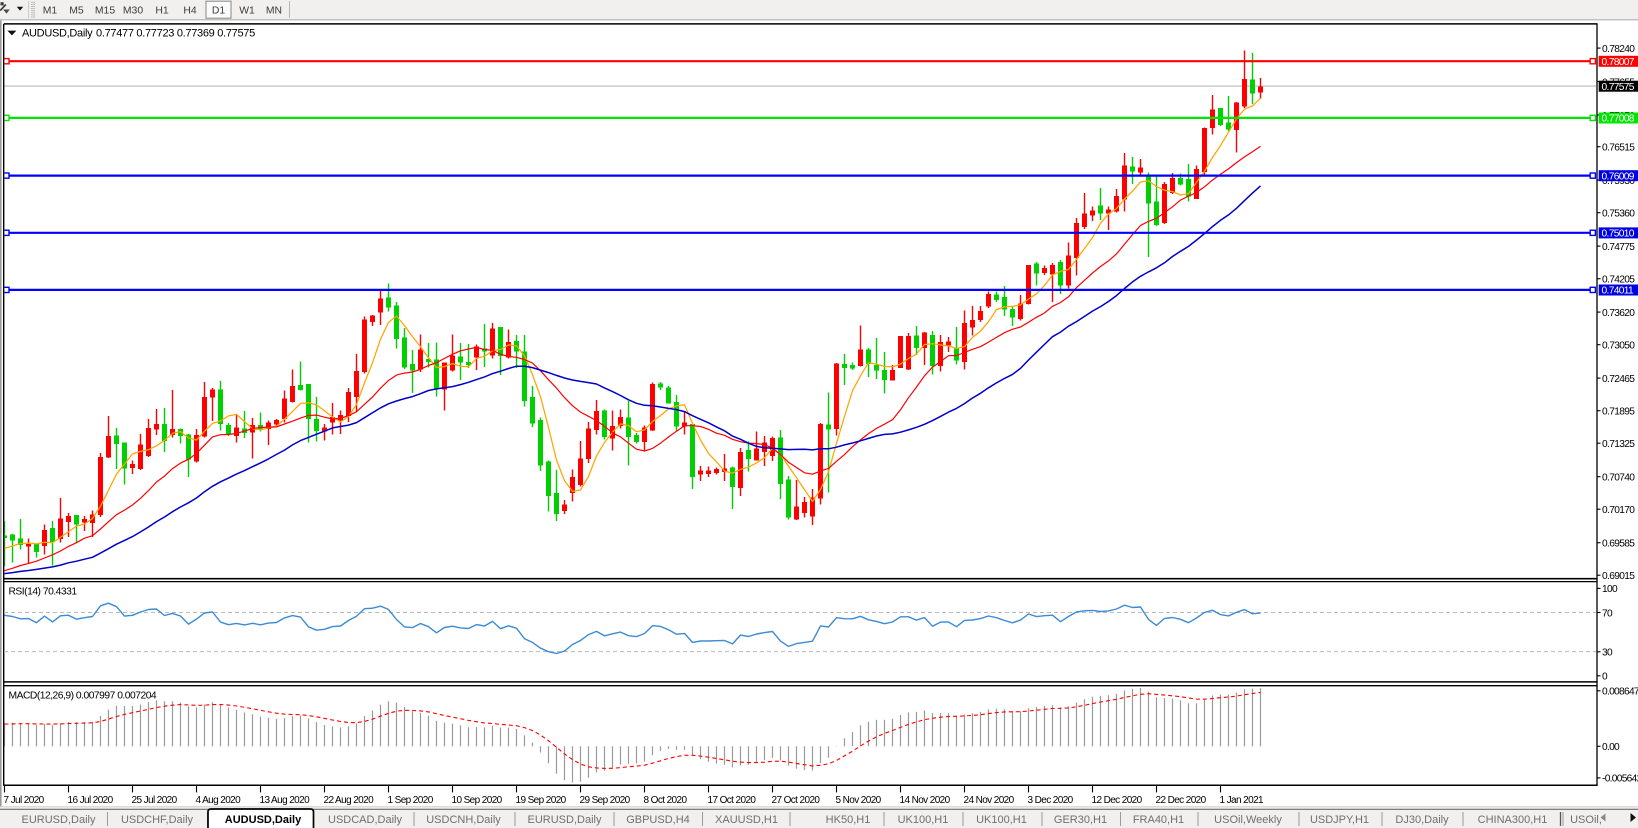 This screenshot has height=828, width=1638. What do you see at coordinates (746, 820) in the screenshot?
I see `svg-text: XAUUSD,H1` at bounding box center [746, 820].